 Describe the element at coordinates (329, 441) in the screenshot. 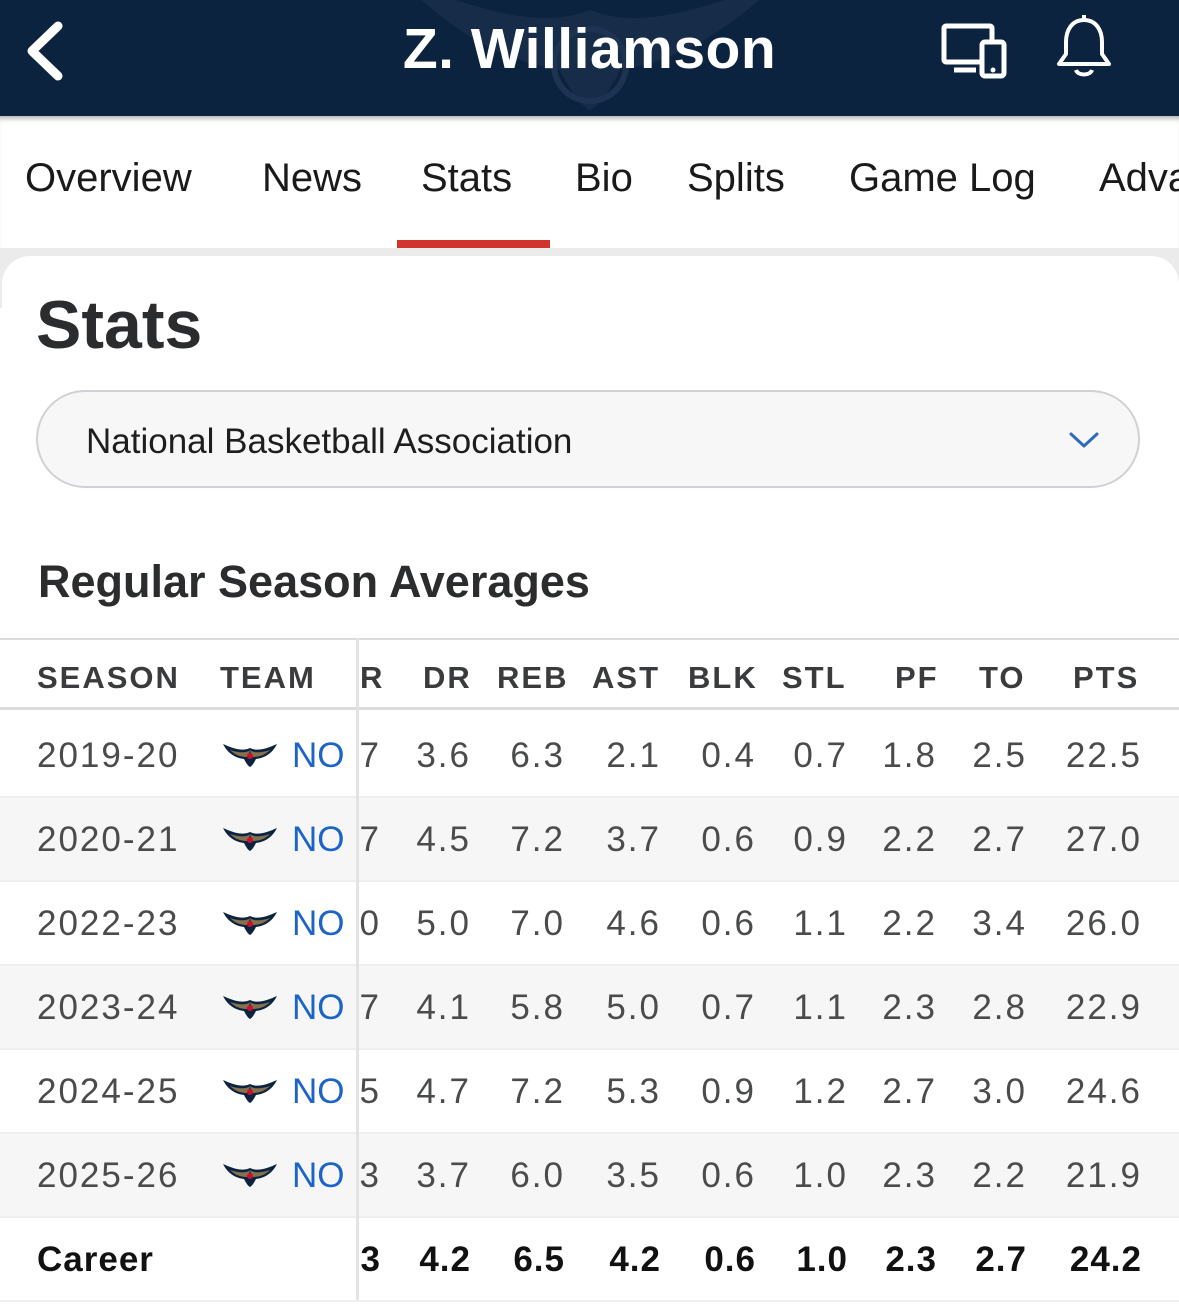

I see `league-select-value: National Basketball Association` at that location.